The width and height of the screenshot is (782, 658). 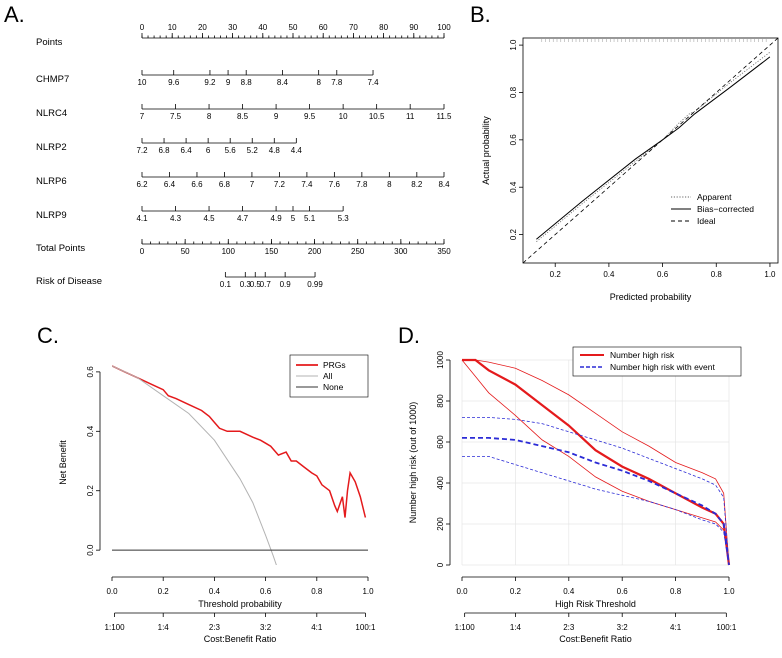 I want to click on nomogram-tick-label: 6, so click(x=208, y=150).